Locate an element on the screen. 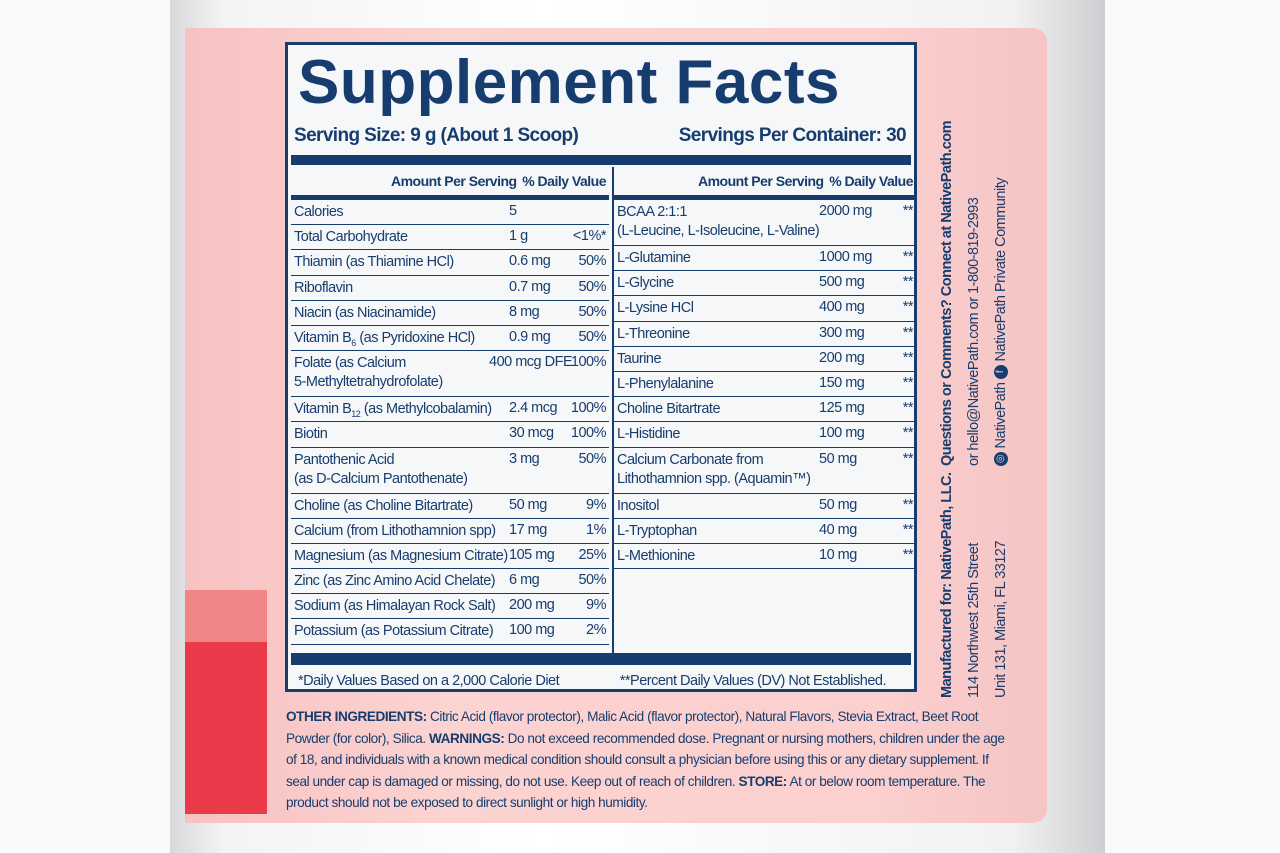  nutrient-name: Biotin is located at coordinates (311, 434).